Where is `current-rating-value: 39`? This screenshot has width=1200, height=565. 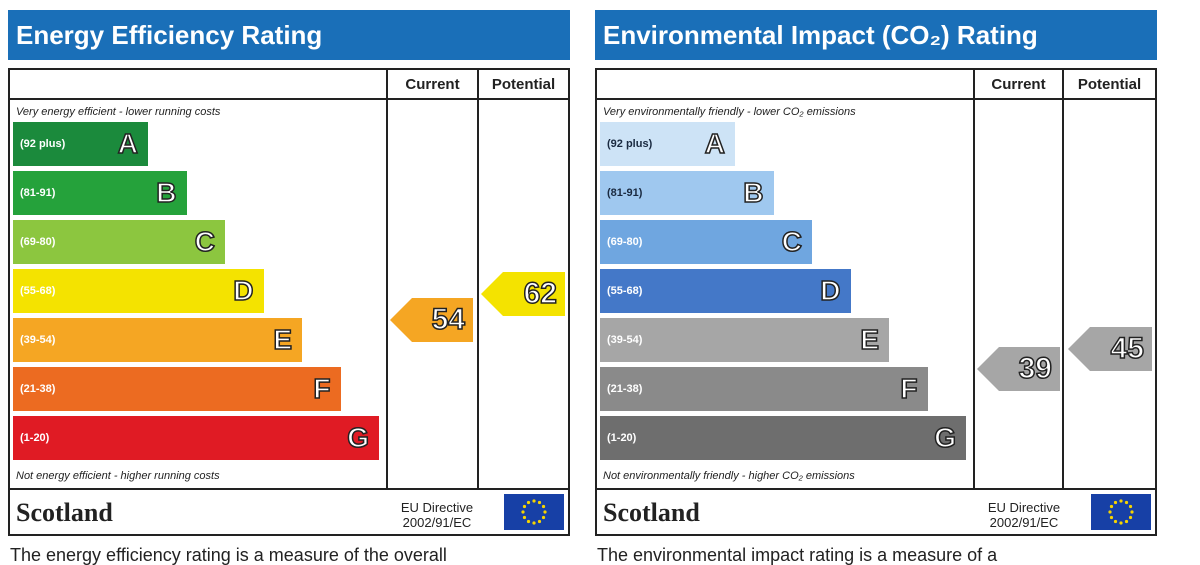
current-rating-value: 39 is located at coordinates (1035, 368).